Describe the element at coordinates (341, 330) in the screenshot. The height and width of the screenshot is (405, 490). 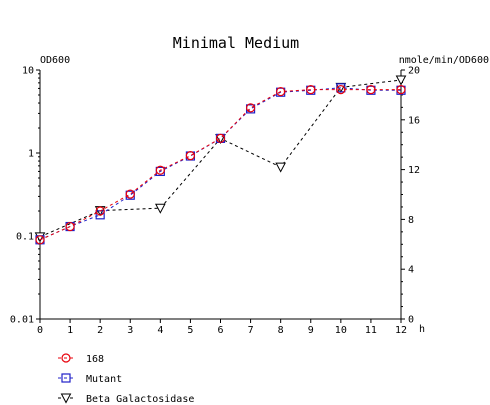
I see `x-tick-label: 10` at that location.